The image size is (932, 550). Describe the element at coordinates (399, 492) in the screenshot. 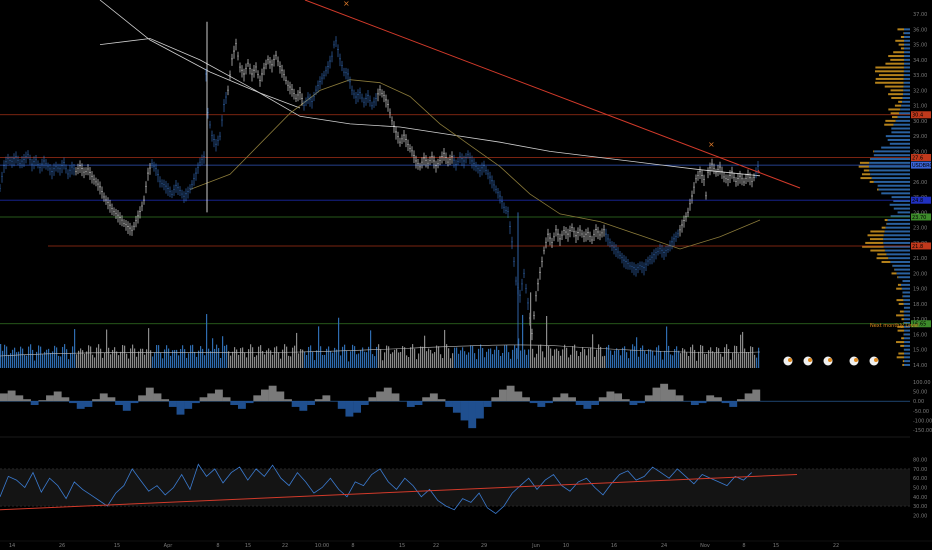

I see `rsi-trendline` at that location.